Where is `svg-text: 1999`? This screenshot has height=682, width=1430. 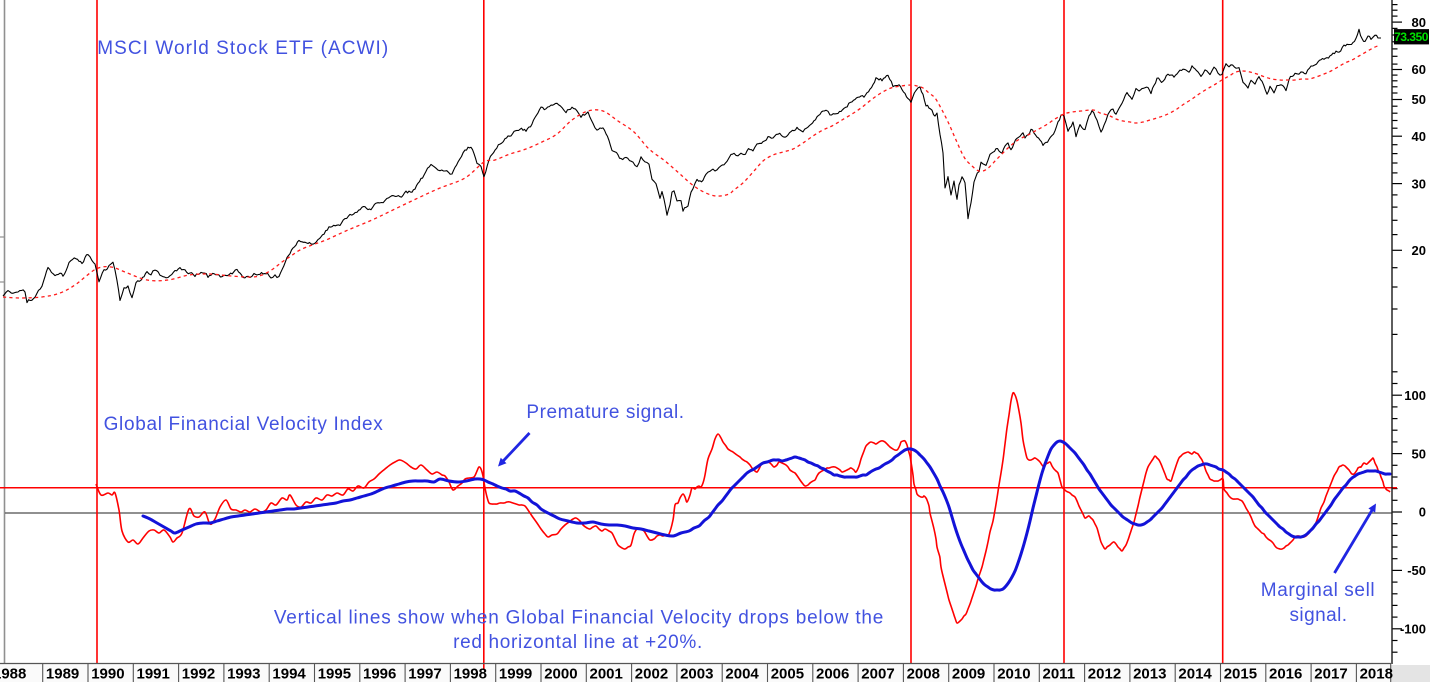 svg-text: 1999 is located at coordinates (515, 674).